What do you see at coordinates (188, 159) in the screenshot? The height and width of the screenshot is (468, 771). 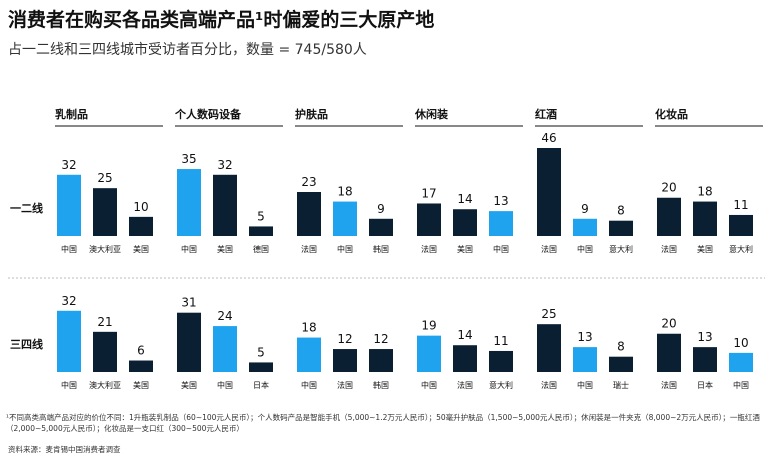 I see `value-label: 35` at bounding box center [188, 159].